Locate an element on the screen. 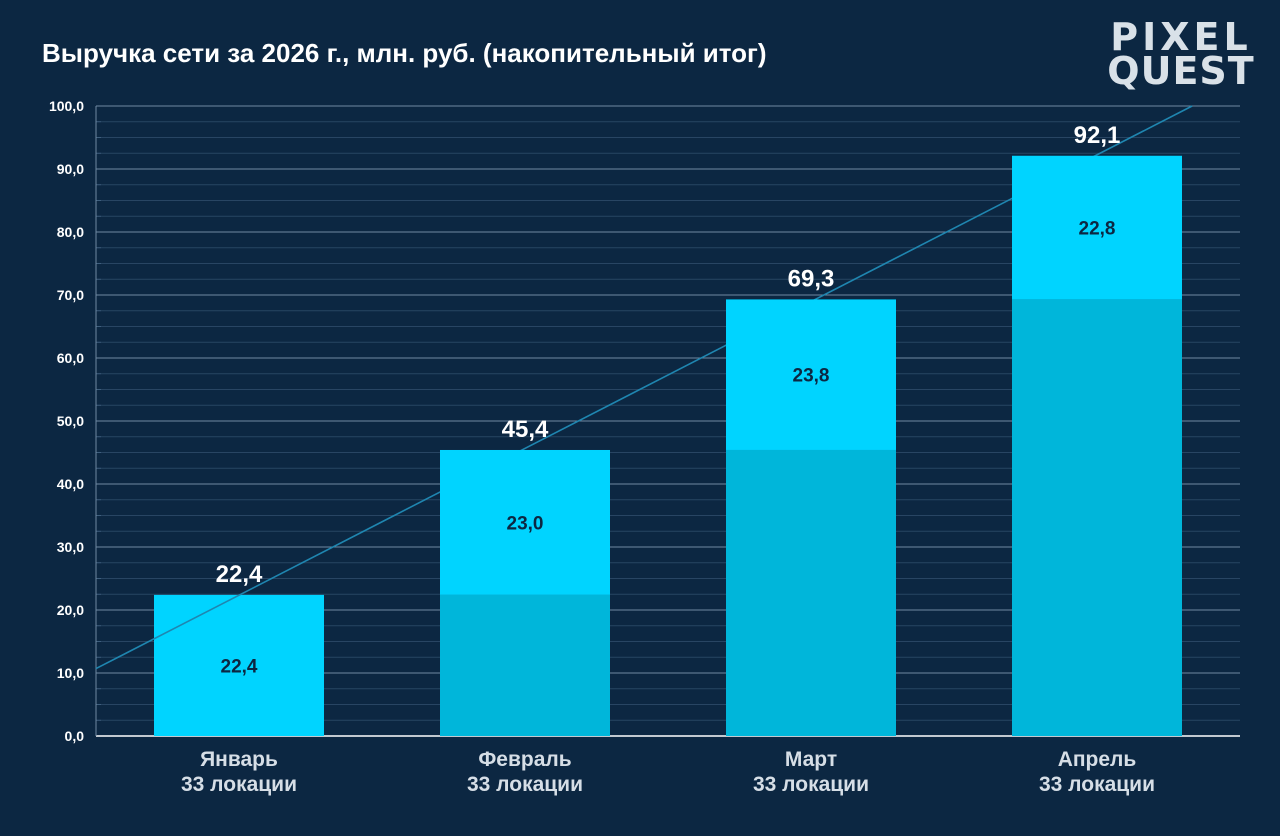  logo-line-1: PIXEL is located at coordinates (1181, 37).